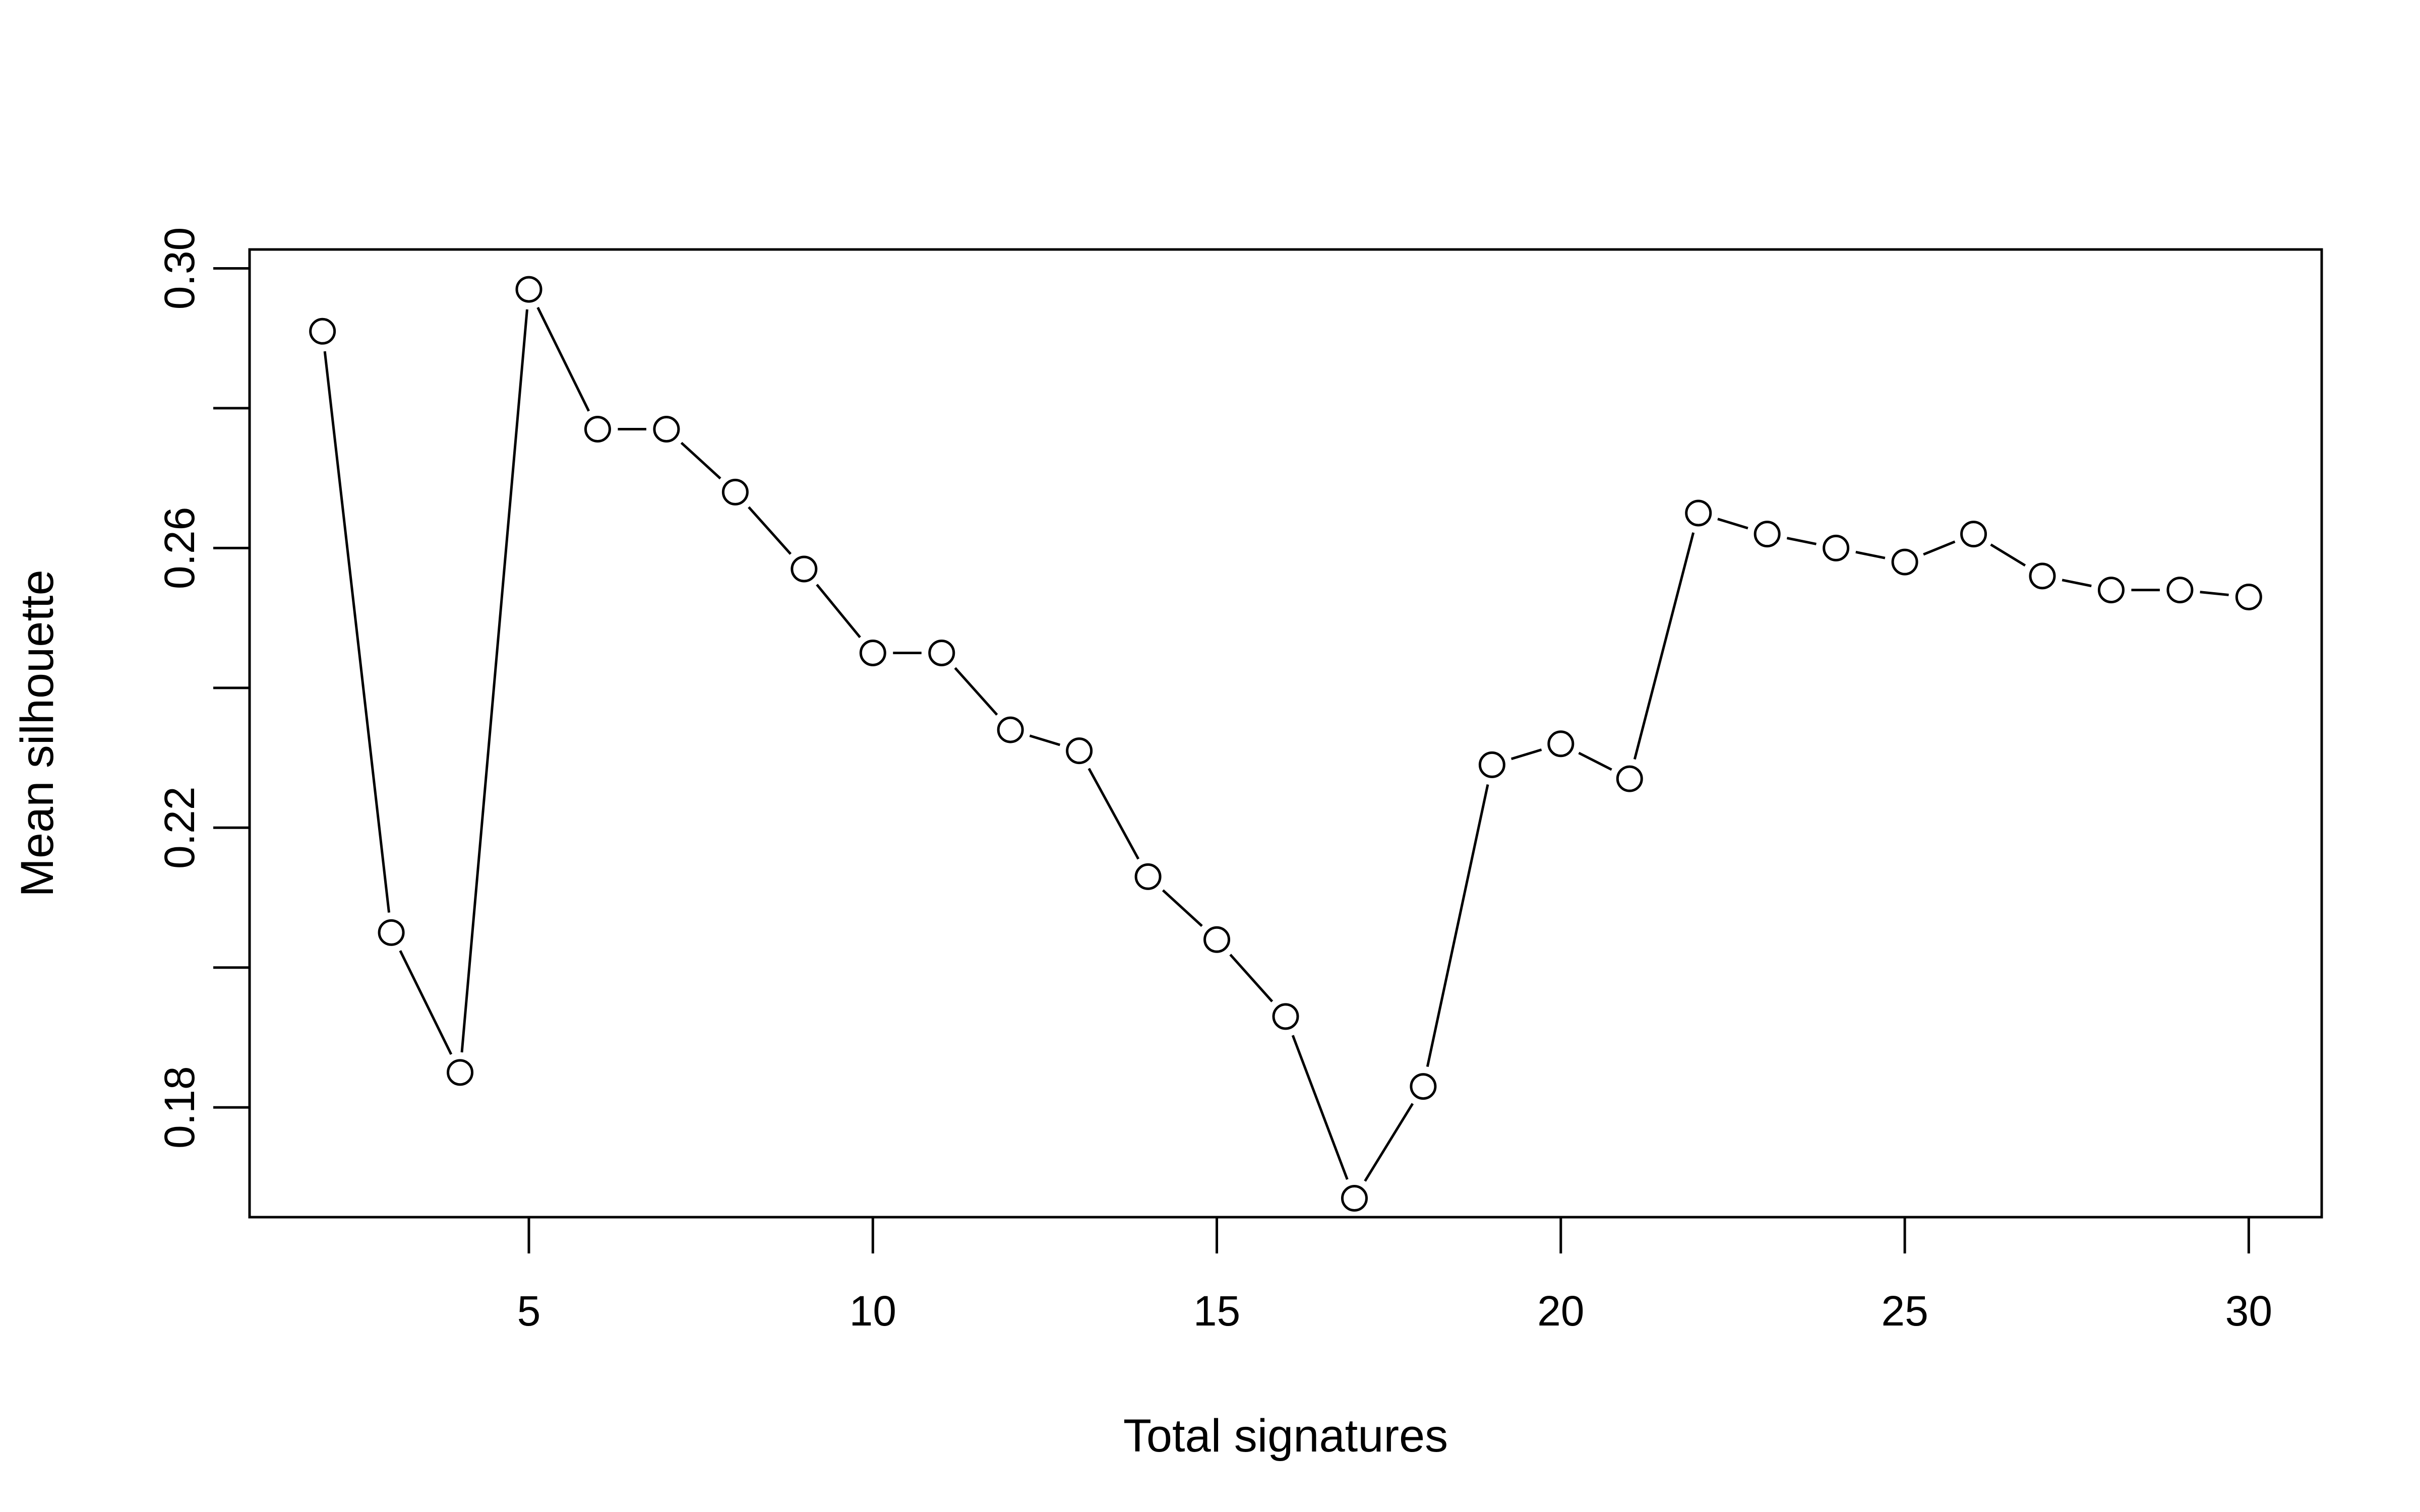 The image size is (2420, 1512). I want to click on x-tick-label: 30, so click(2248, 1311).